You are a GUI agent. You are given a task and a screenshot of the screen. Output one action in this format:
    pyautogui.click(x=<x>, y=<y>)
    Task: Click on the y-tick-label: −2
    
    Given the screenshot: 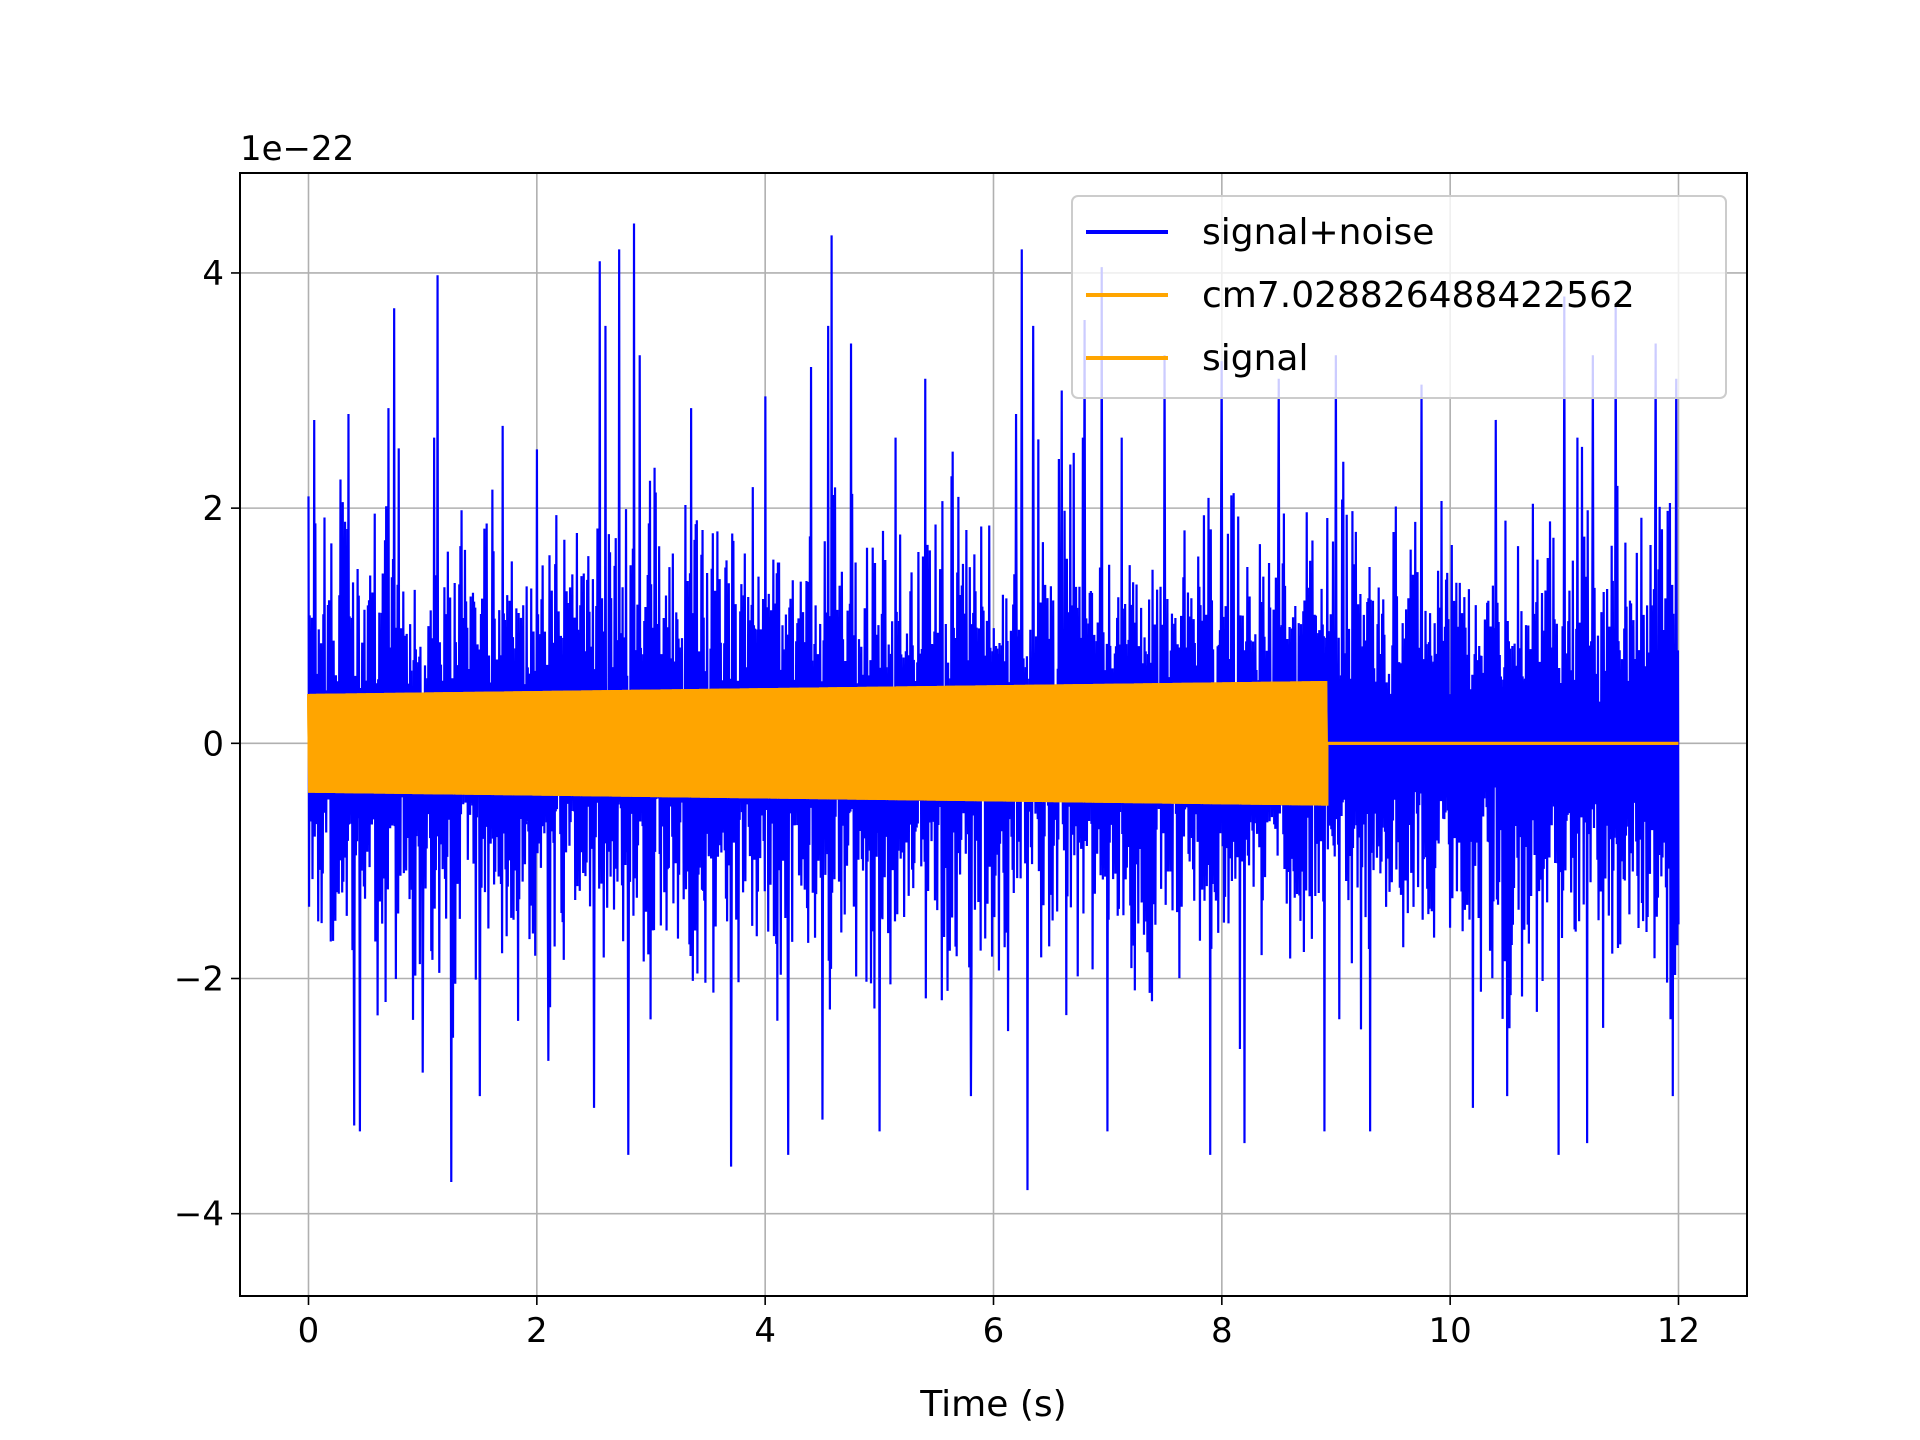 What is the action you would take?
    pyautogui.click(x=199, y=980)
    